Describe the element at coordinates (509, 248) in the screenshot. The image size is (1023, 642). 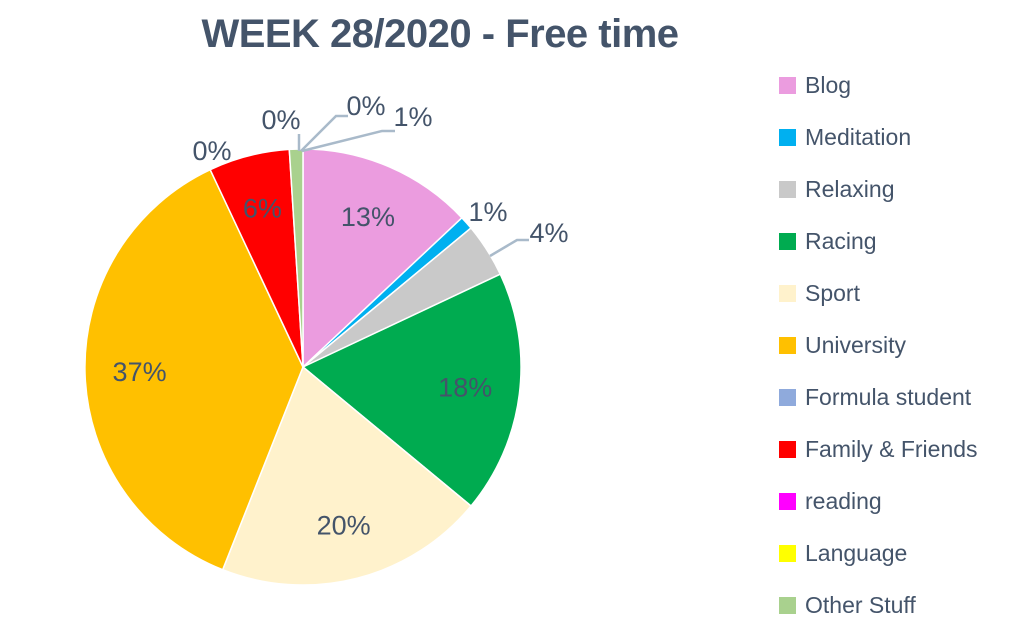
I see `leader-line-relaxing` at that location.